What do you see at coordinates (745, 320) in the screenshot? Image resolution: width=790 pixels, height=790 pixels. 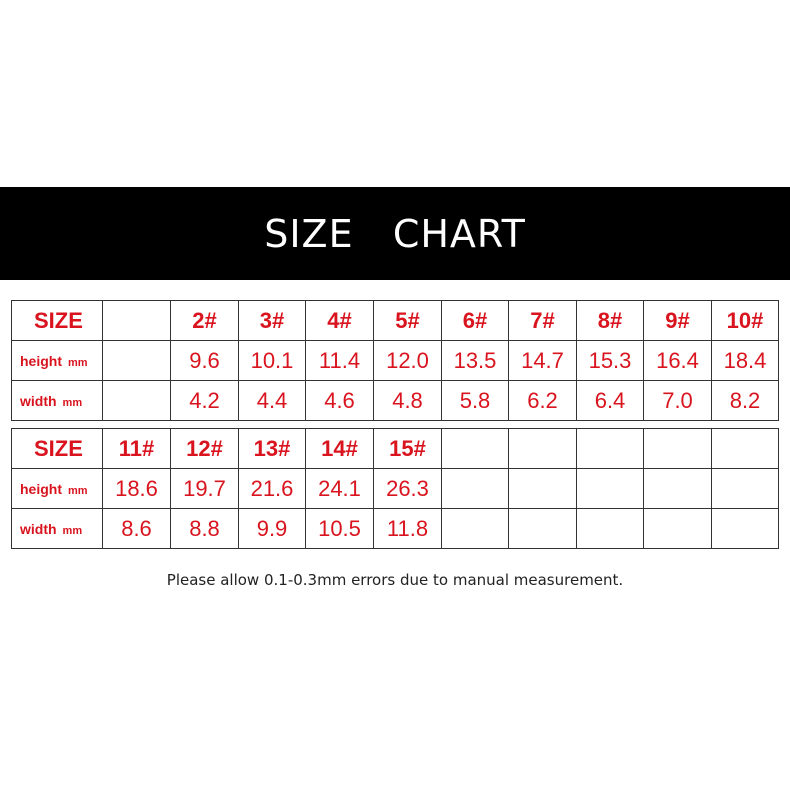 I see `size-cell: 10#` at bounding box center [745, 320].